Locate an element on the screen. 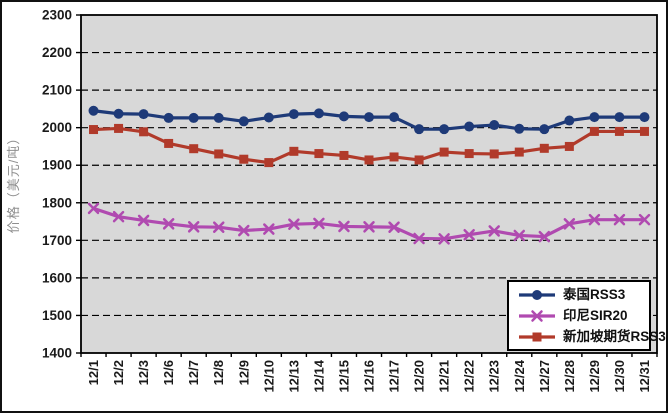 The width and height of the screenshot is (668, 413). svg-text: 12/10 is located at coordinates (268, 376).